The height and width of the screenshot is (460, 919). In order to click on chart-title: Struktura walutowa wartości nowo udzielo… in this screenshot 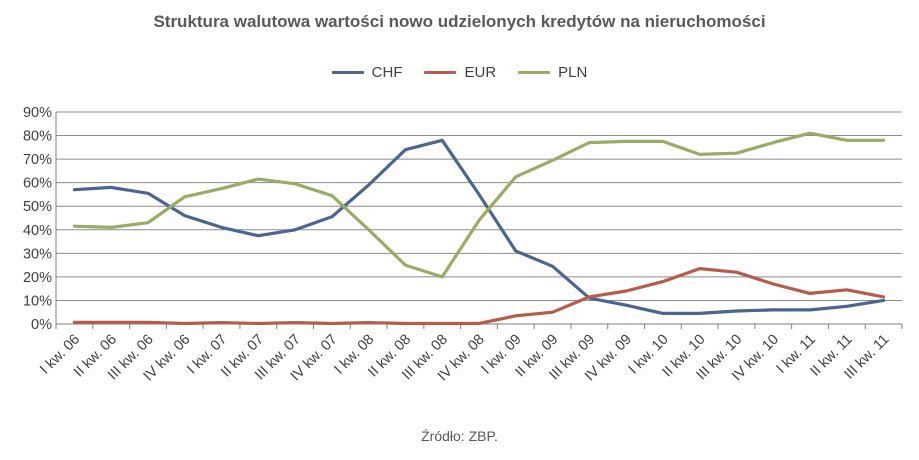, I will do `click(459, 21)`.